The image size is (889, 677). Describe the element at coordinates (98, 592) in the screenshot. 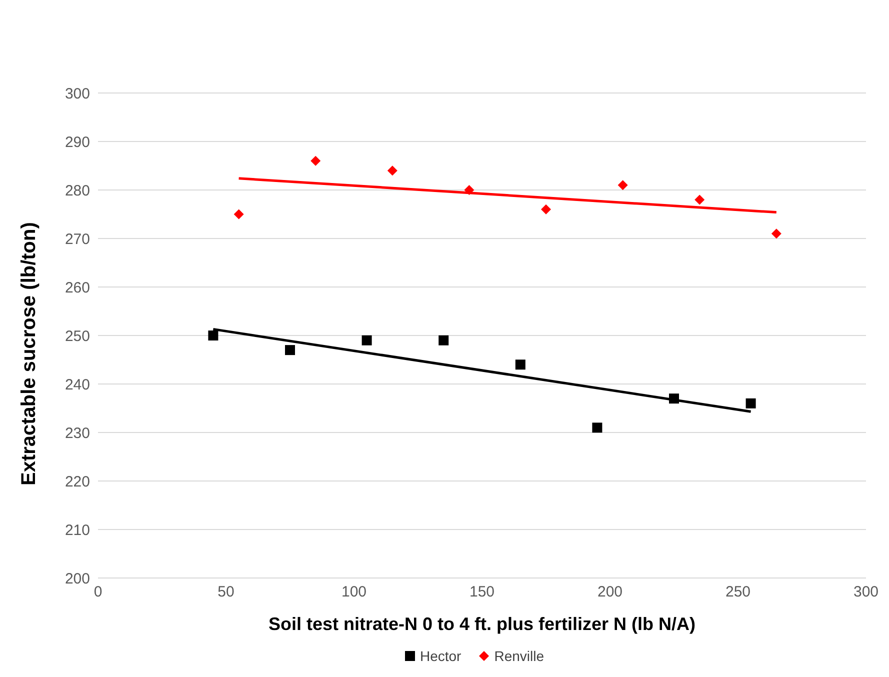

I see `x-tick-label: 0` at that location.